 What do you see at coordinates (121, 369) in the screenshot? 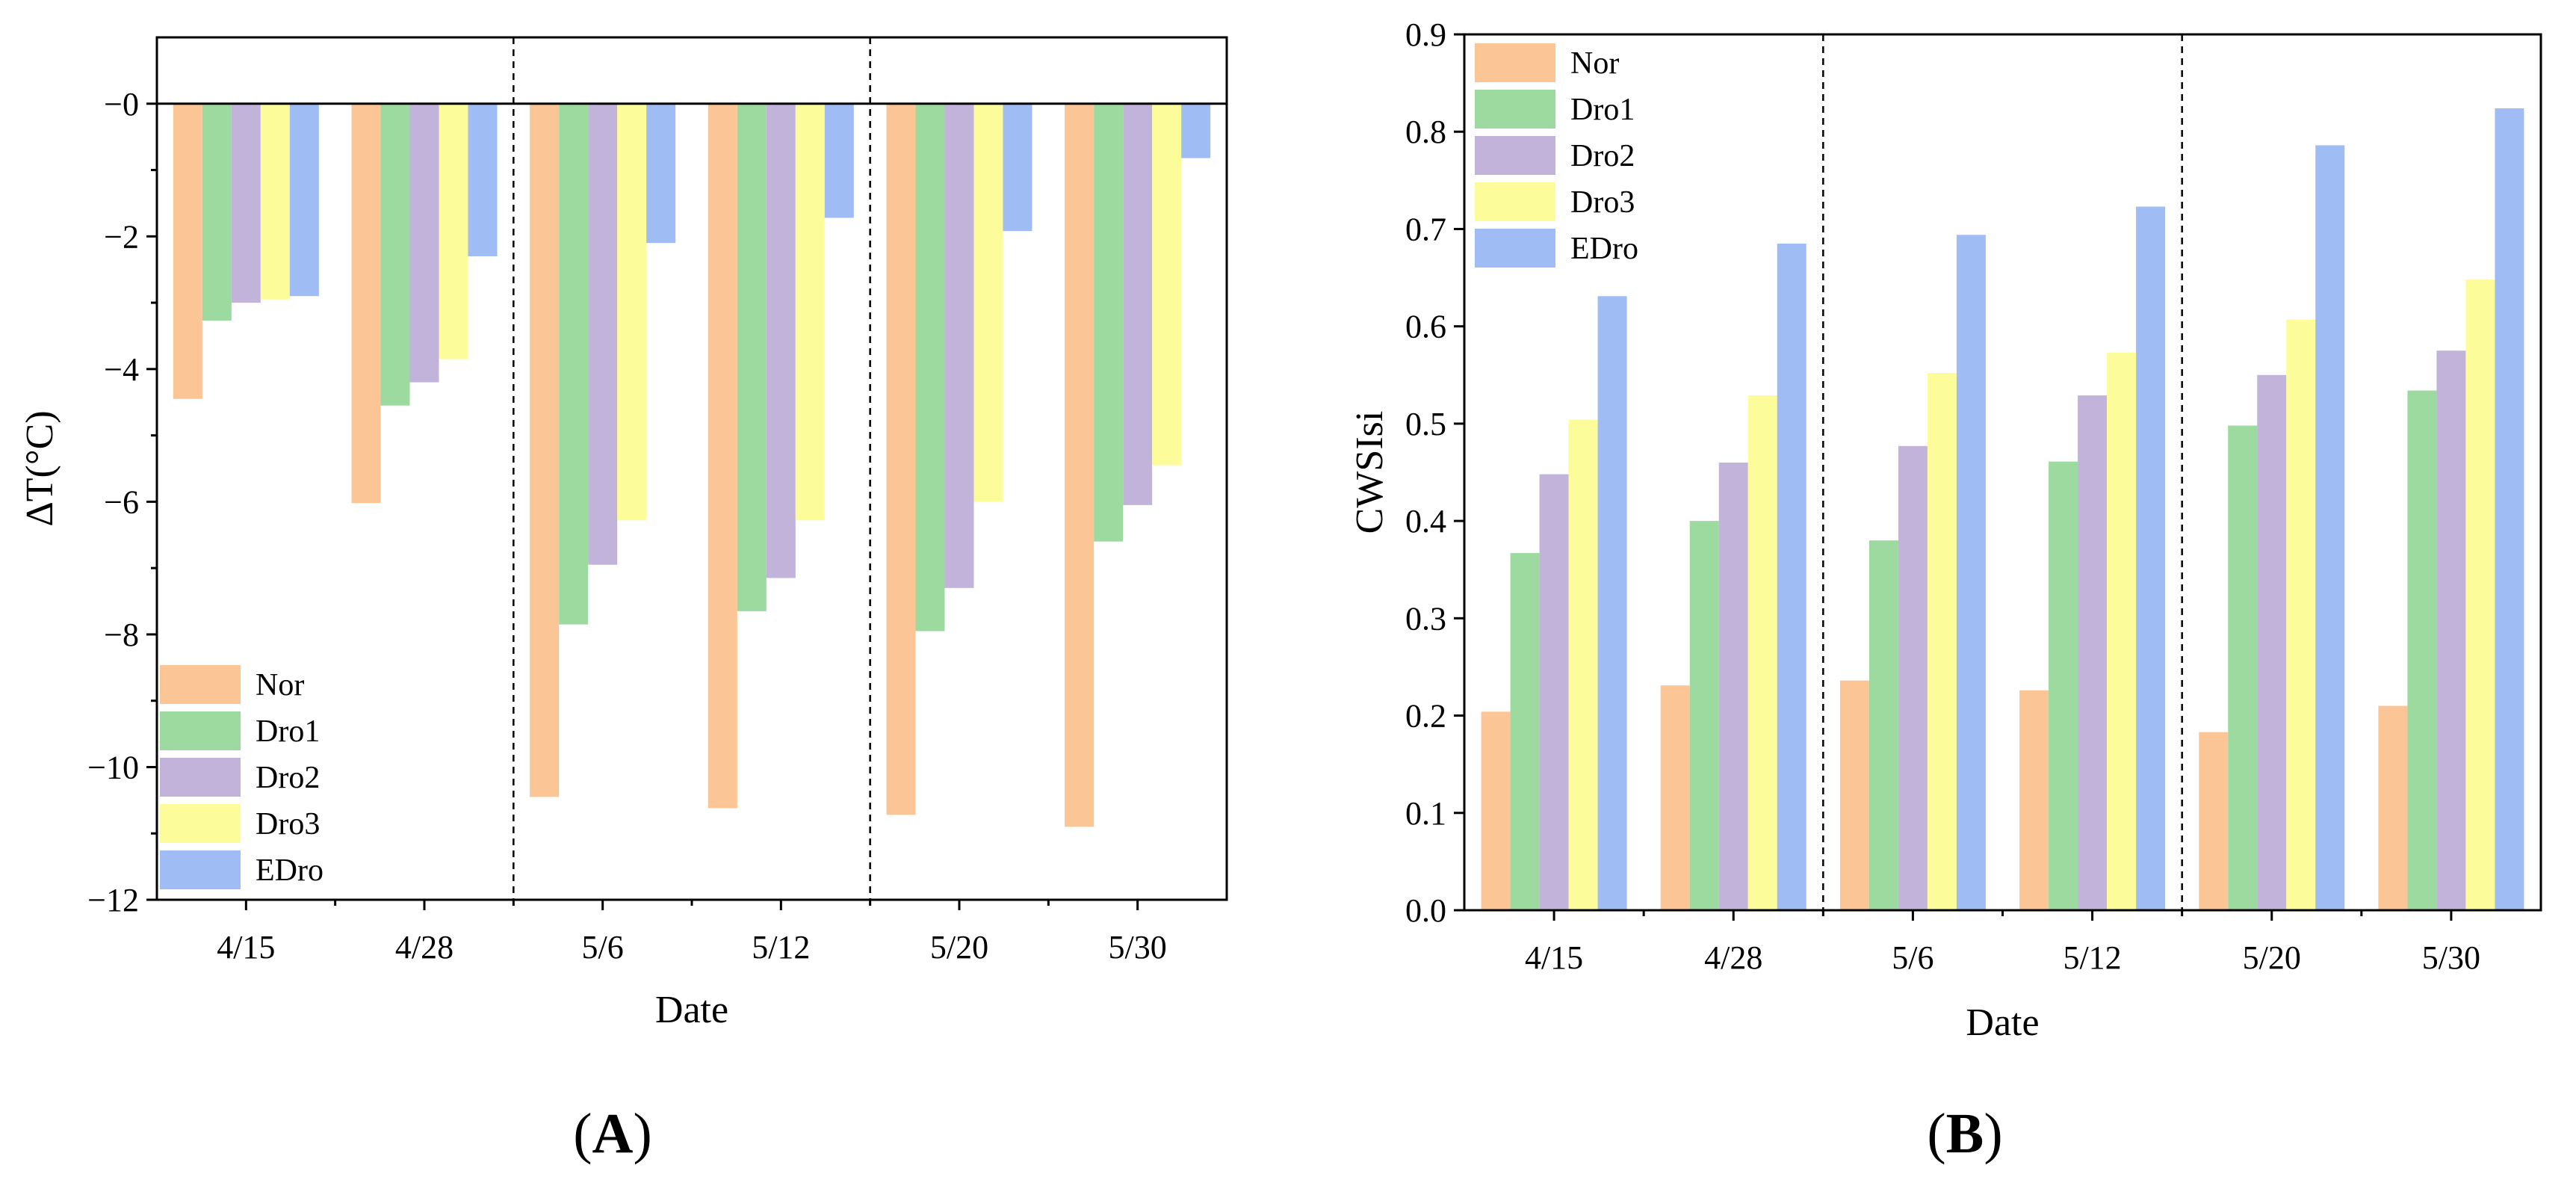
I see `y-tick-label: −4` at bounding box center [121, 369].